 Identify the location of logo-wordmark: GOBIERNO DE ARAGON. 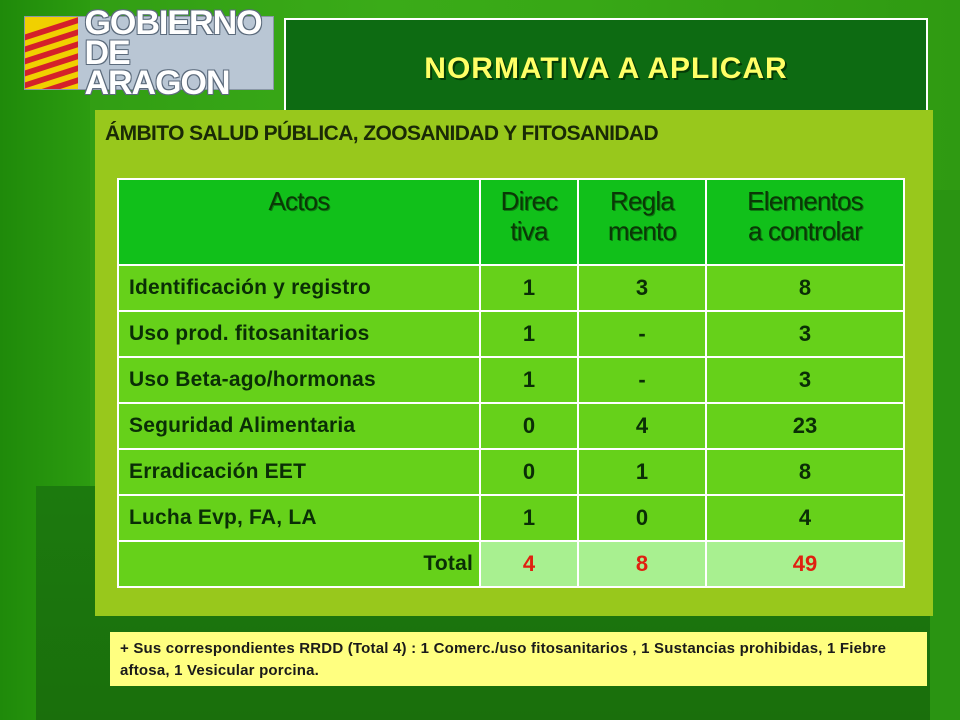
(178, 53).